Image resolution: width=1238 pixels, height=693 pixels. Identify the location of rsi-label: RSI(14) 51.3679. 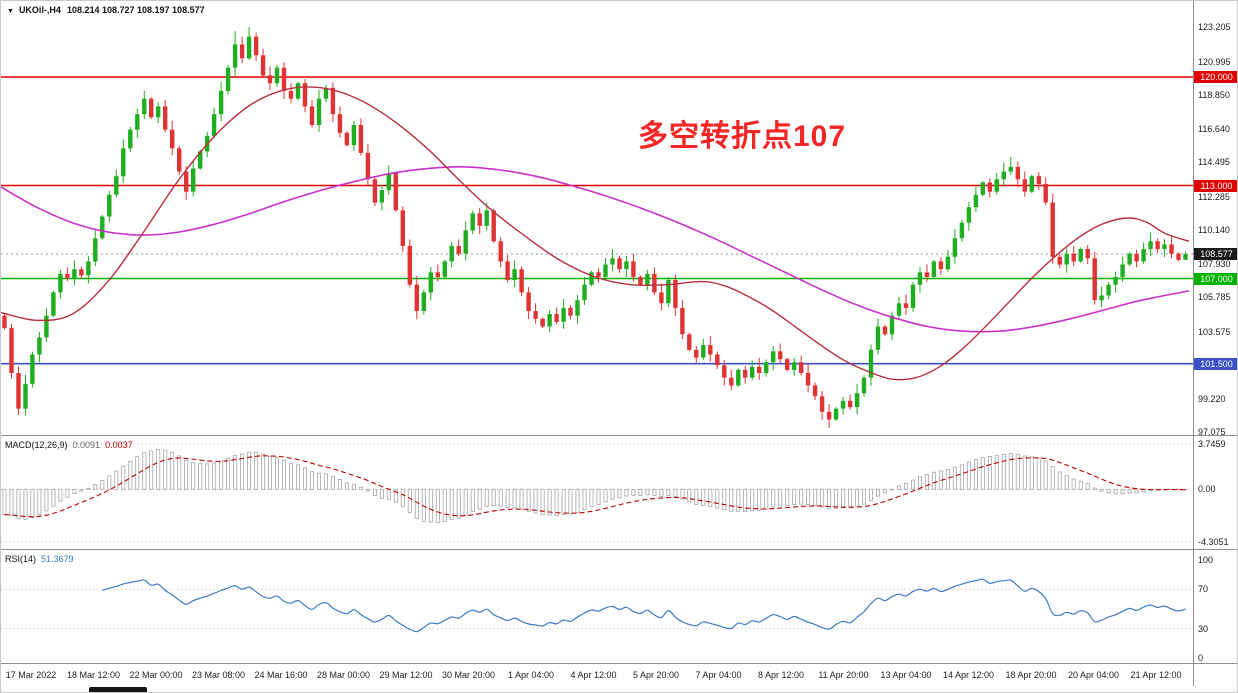
(39, 559).